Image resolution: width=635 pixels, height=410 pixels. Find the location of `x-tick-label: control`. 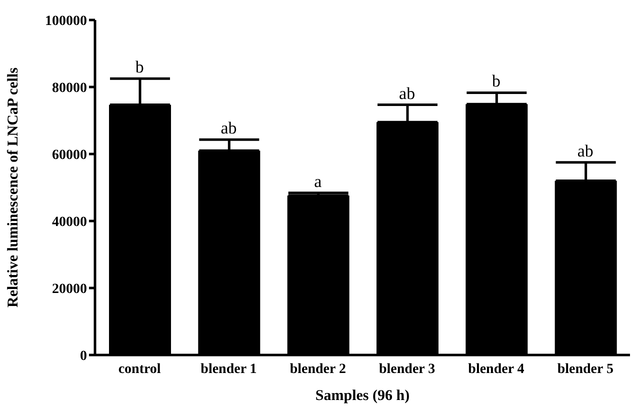

x-tick-label: control is located at coordinates (139, 369).